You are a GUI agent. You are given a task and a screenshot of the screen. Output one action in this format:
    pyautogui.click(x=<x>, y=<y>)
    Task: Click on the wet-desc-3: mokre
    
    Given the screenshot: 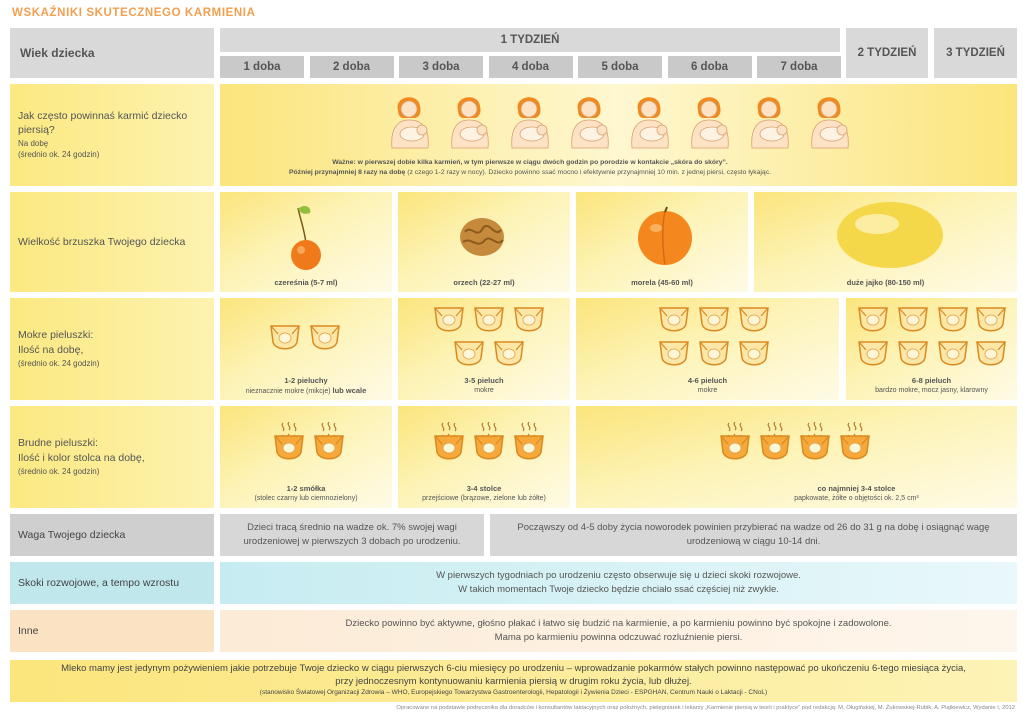 What is the action you would take?
    pyautogui.click(x=707, y=391)
    